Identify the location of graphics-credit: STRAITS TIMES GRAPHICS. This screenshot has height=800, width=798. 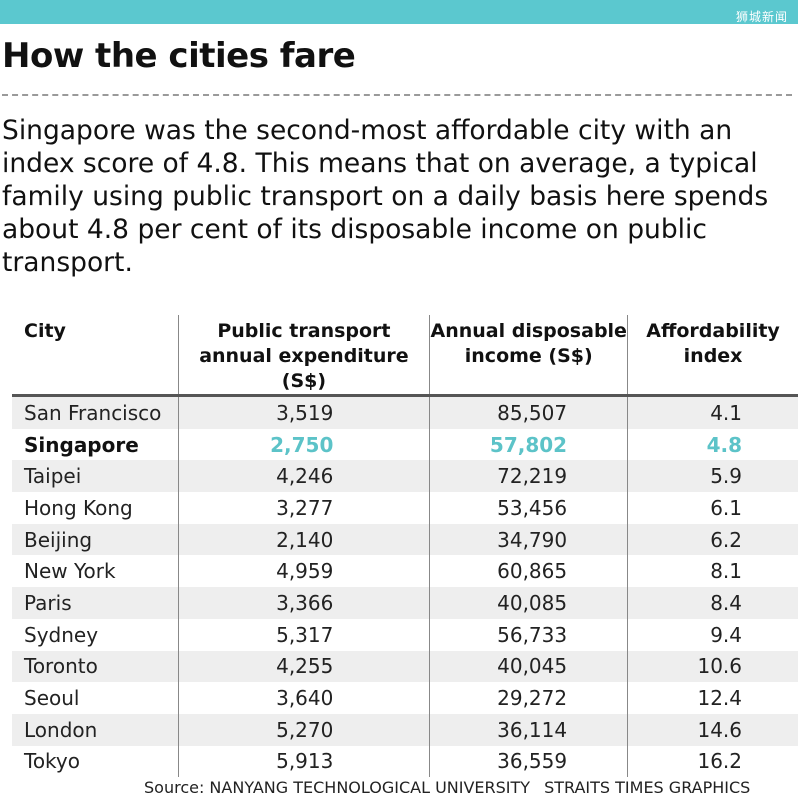
(647, 787).